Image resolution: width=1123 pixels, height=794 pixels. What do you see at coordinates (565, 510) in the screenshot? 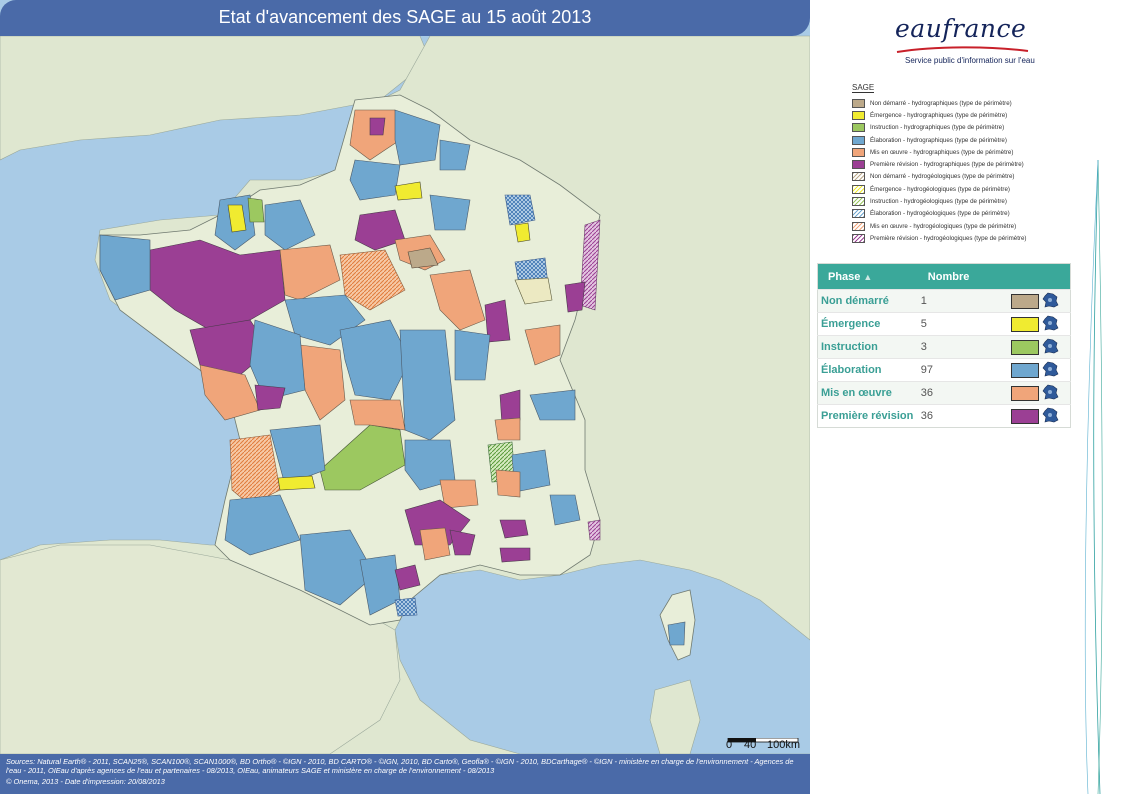
I see `sage-verdon` at bounding box center [565, 510].